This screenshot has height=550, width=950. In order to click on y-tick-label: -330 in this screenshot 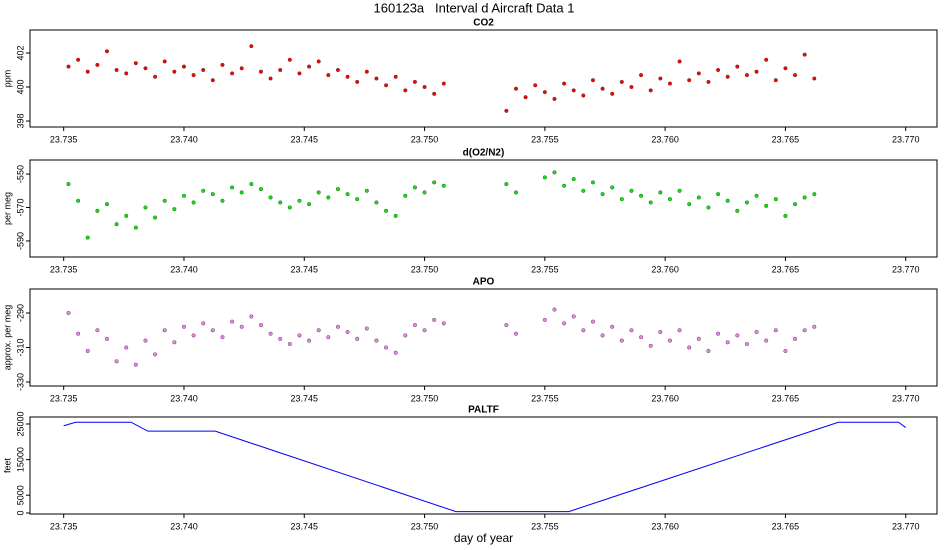, I will do `click(20, 382)`.